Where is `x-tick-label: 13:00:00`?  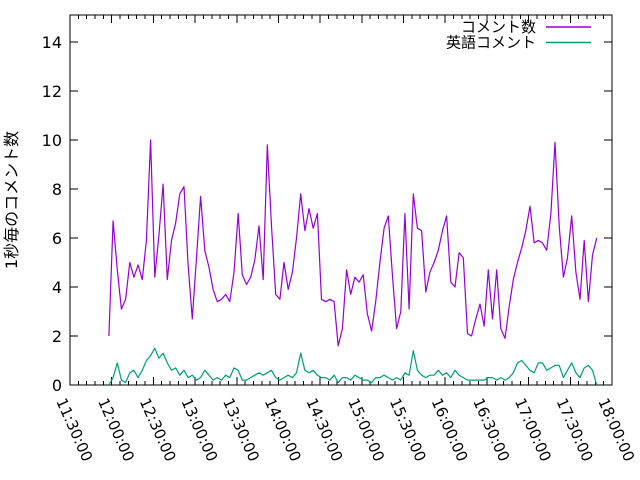
x-tick-label: 13:00:00 is located at coordinates (199, 429).